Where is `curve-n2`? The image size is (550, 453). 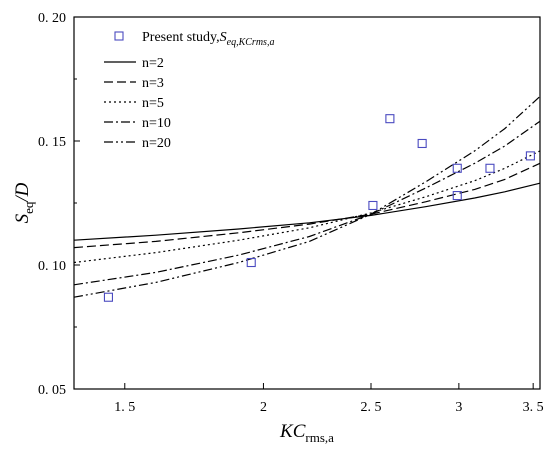 curve-n2 is located at coordinates (307, 211).